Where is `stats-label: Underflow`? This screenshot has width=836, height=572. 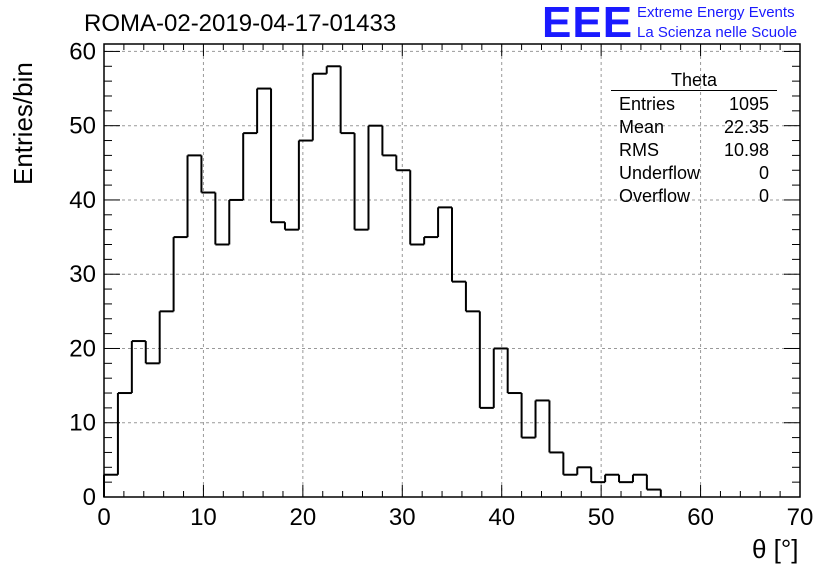 stats-label: Underflow is located at coordinates (660, 173).